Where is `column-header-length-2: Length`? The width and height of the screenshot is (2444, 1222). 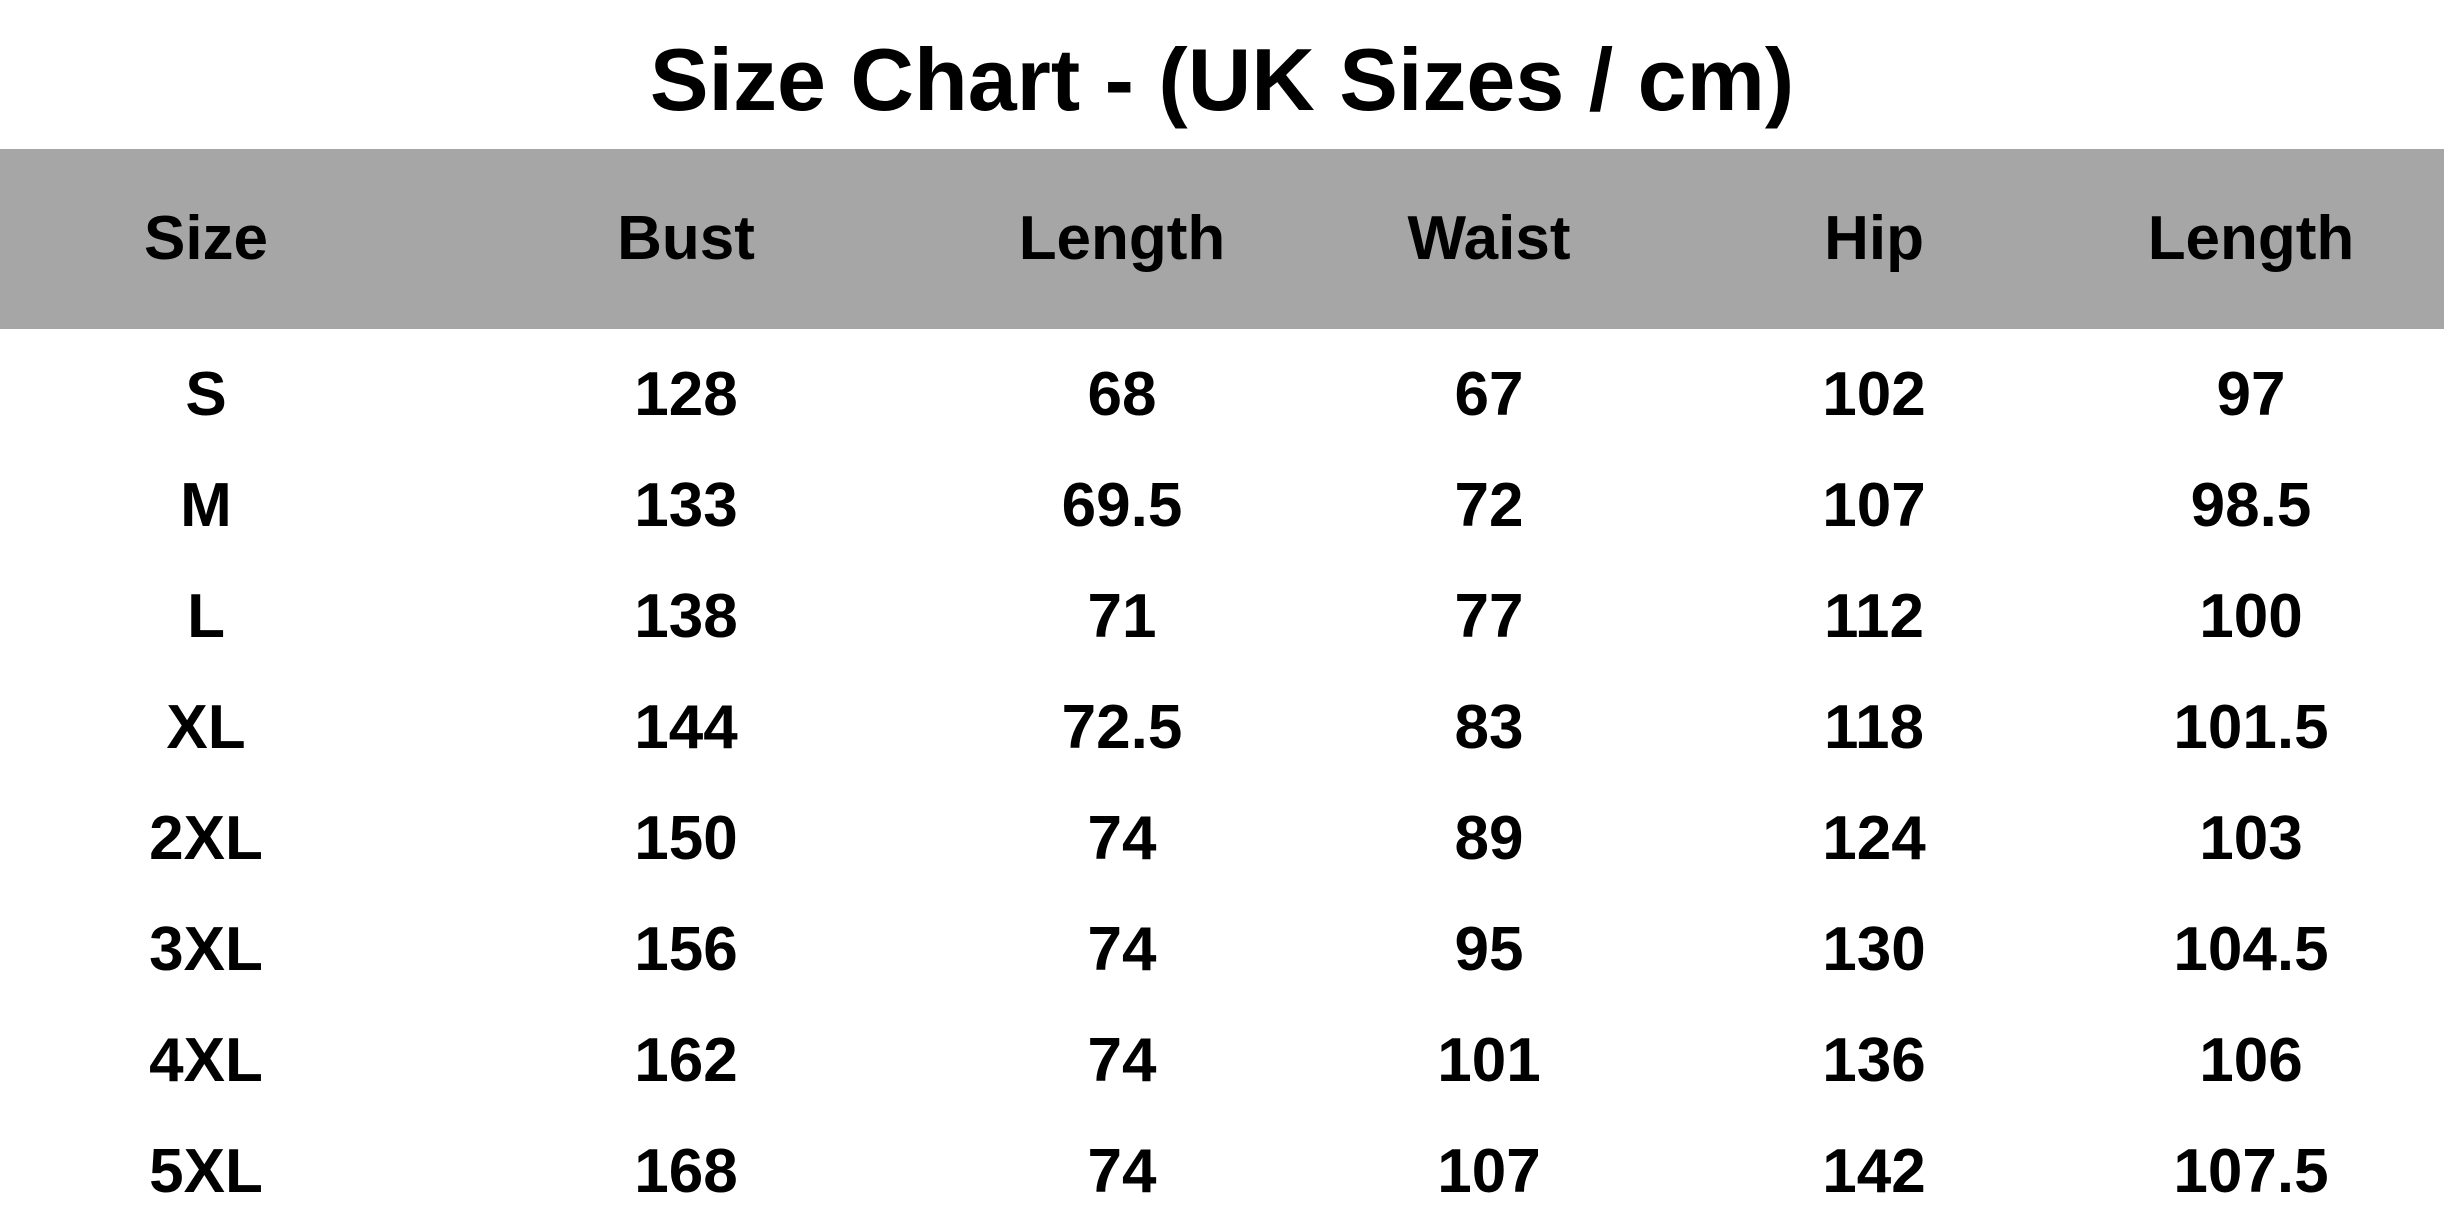
column-header-length-2: Length is located at coordinates (2251, 238).